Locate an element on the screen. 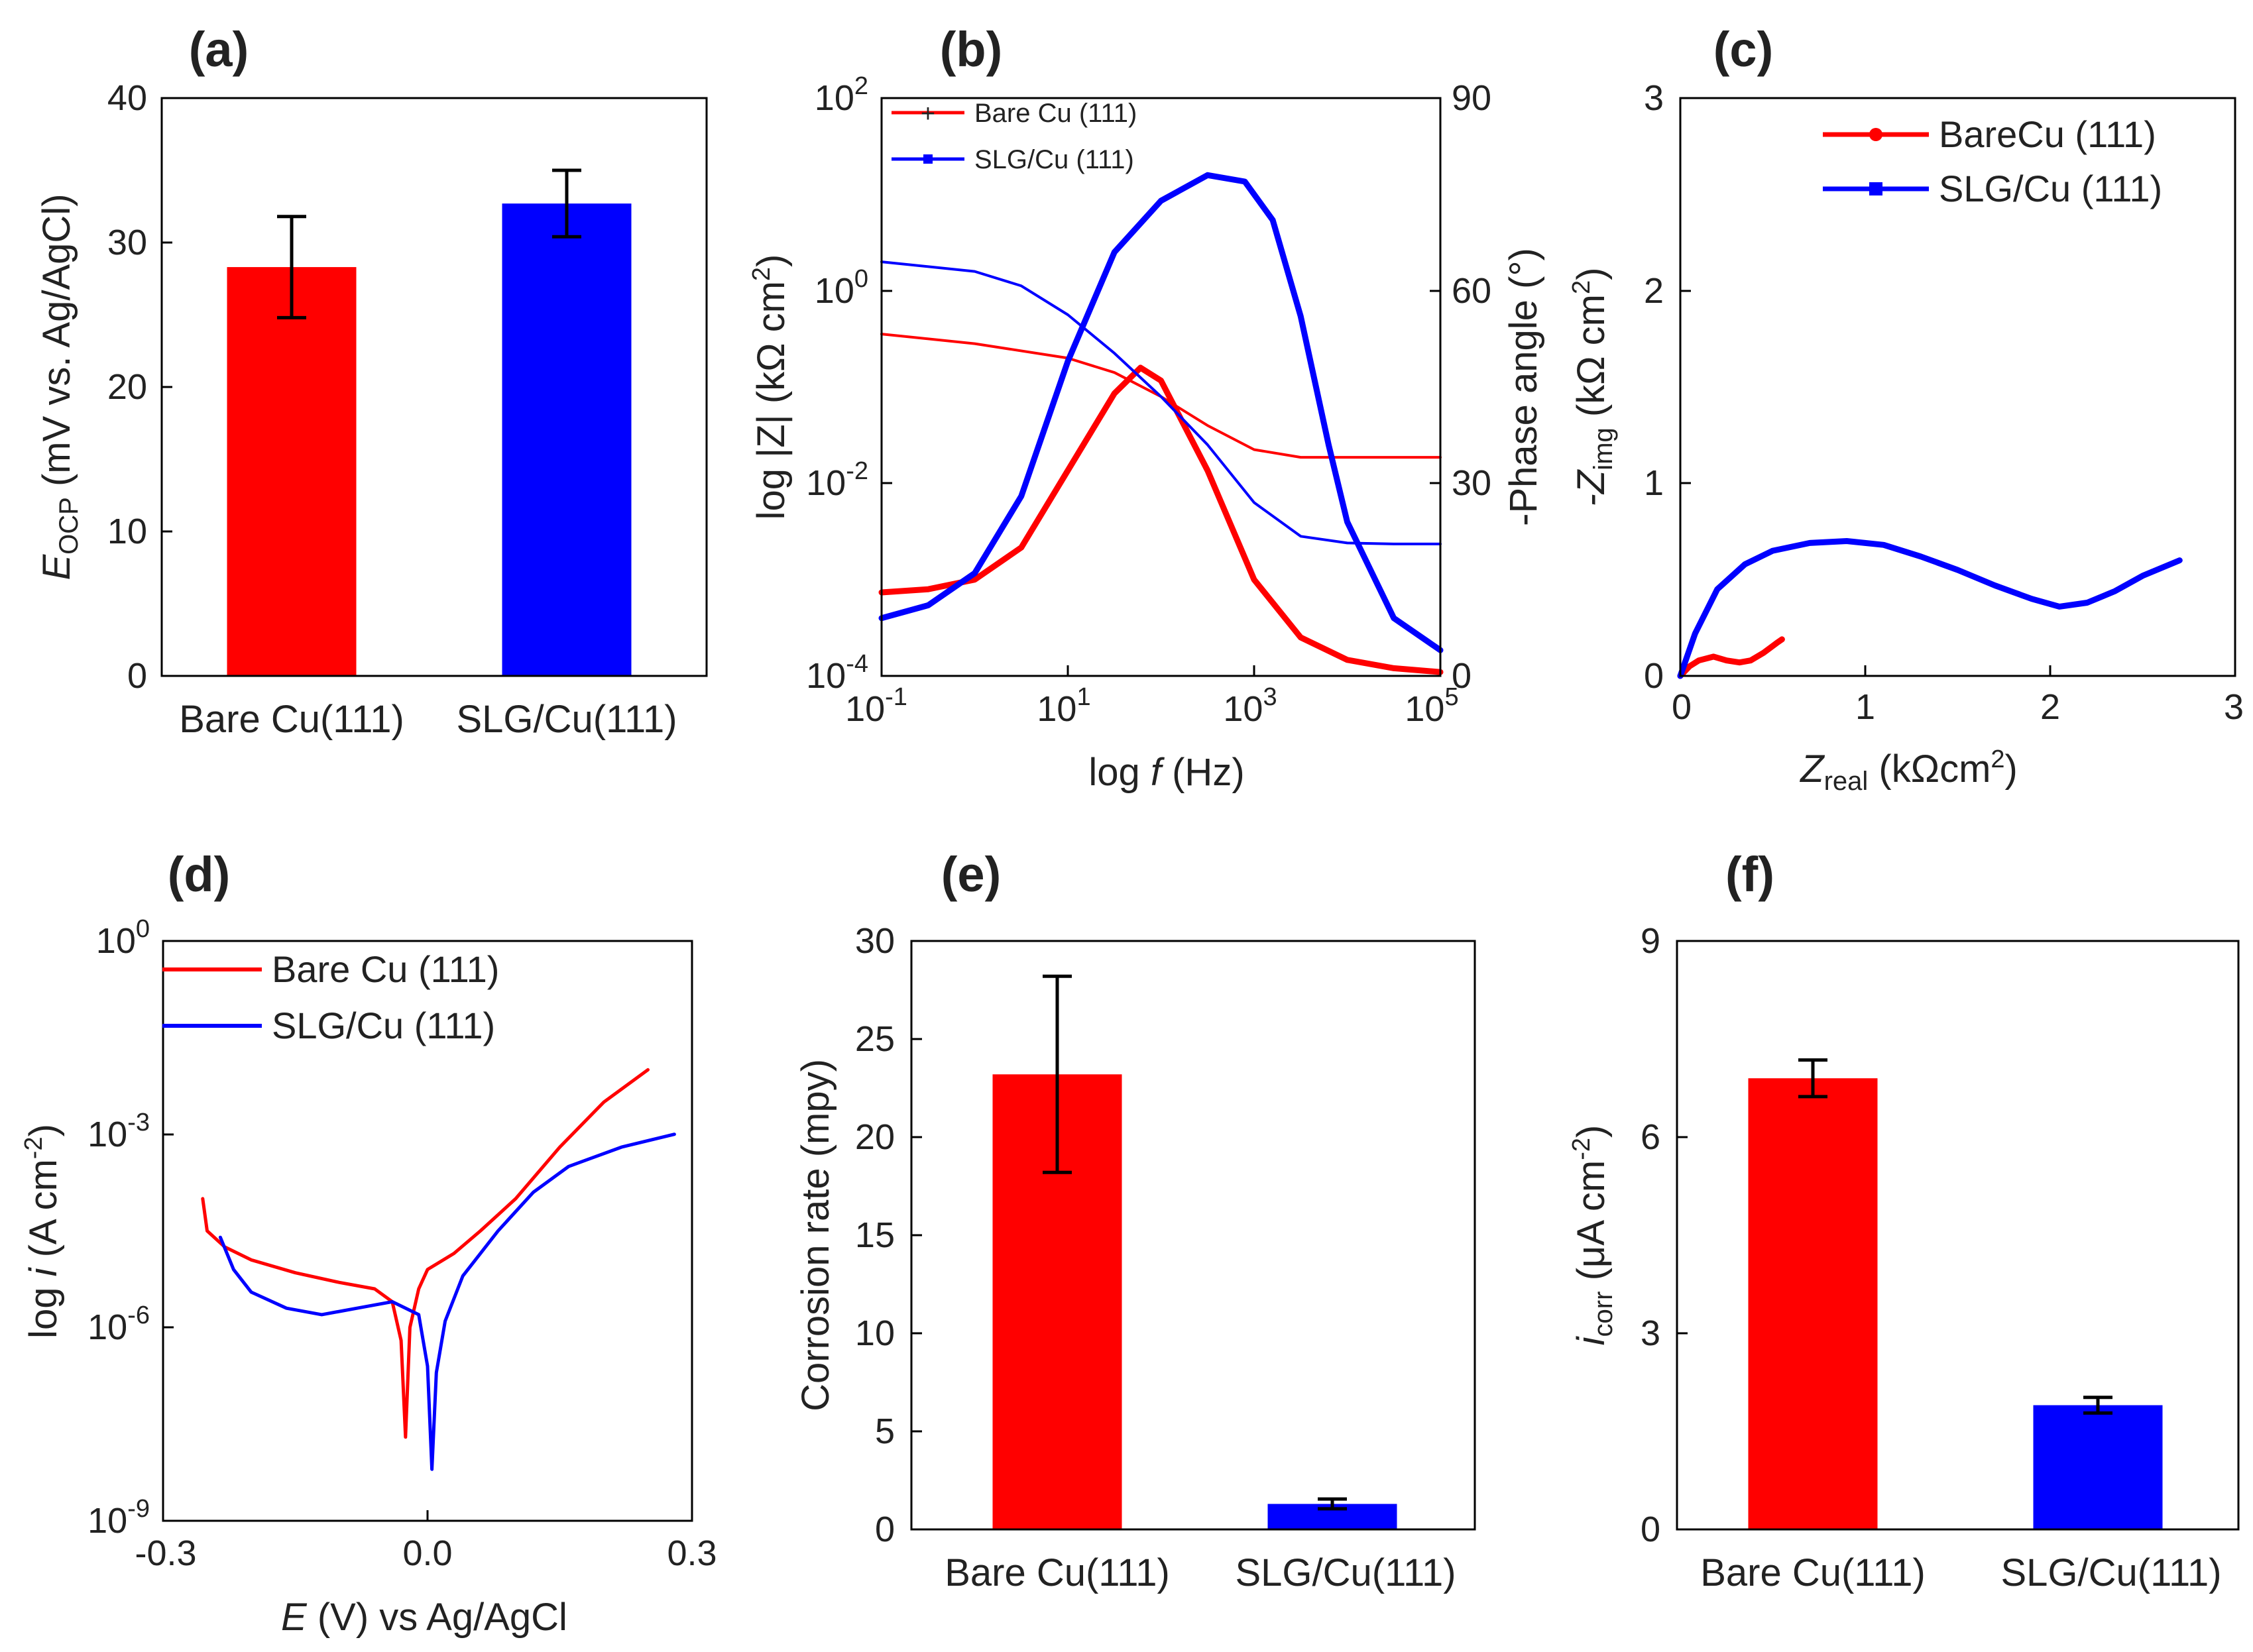 This screenshot has height=1652, width=2253. y-tick-label-e: 5 is located at coordinates (885, 1431).